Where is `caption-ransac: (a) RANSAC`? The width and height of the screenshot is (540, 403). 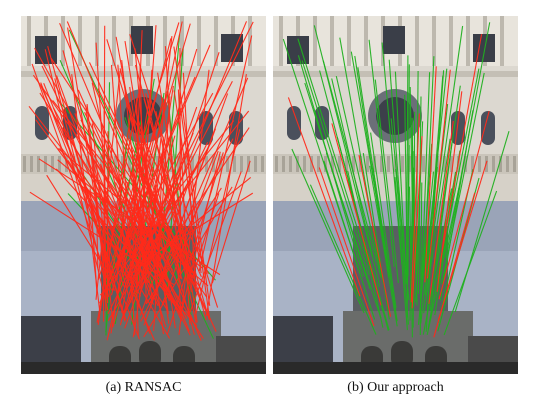
caption-ransac: (a) RANSAC is located at coordinates (143, 387).